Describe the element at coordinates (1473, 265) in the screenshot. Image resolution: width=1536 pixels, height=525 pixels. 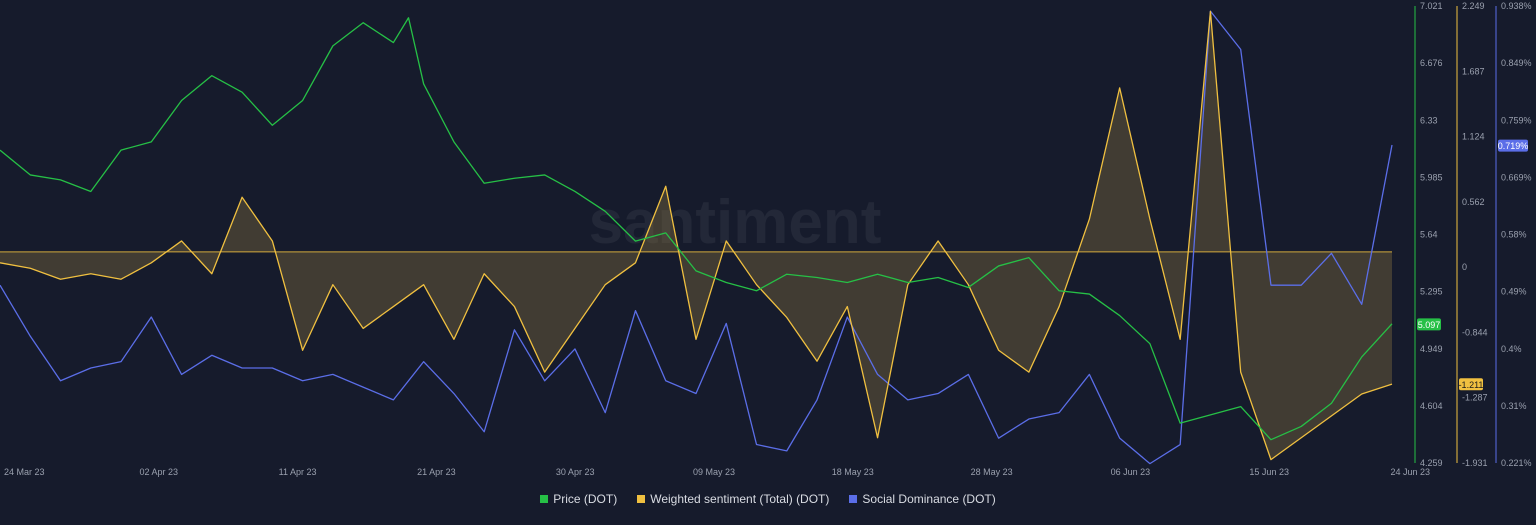
I see `current-value-badges: 5.097 -1.211 0.719%` at that location.